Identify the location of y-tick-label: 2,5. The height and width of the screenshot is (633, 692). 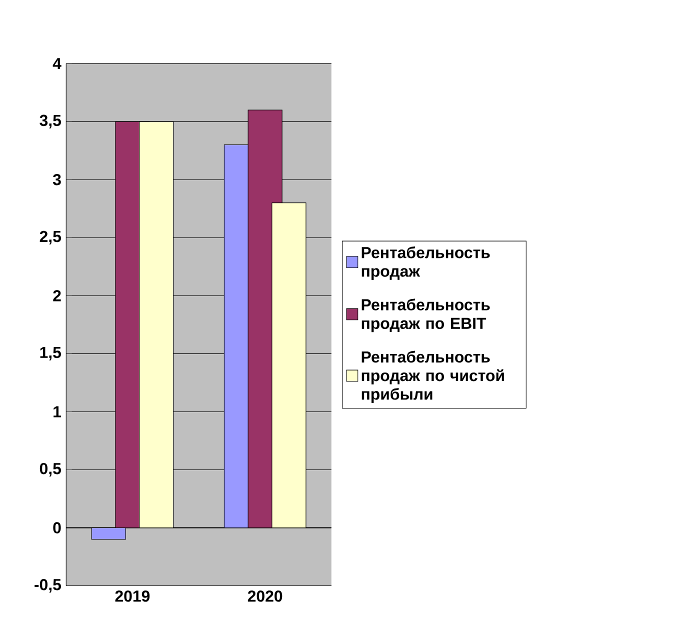
(51, 237).